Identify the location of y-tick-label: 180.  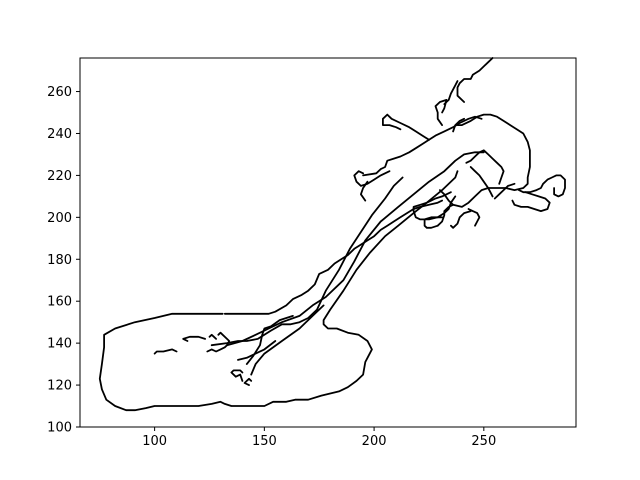
(59, 260).